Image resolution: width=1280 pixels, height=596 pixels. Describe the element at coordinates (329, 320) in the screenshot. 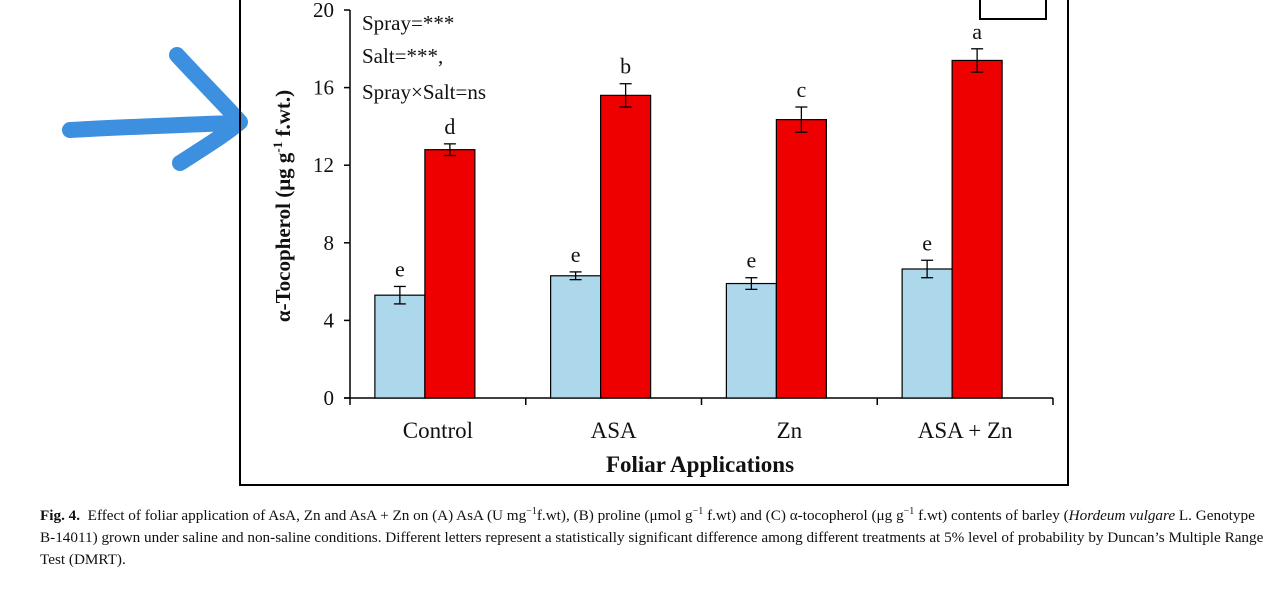

I see `y-tick-label: 4` at that location.